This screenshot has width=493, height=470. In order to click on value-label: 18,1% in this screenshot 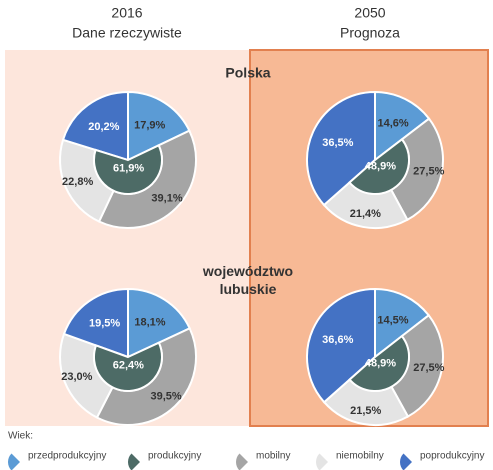, I will do `click(149, 323)`.